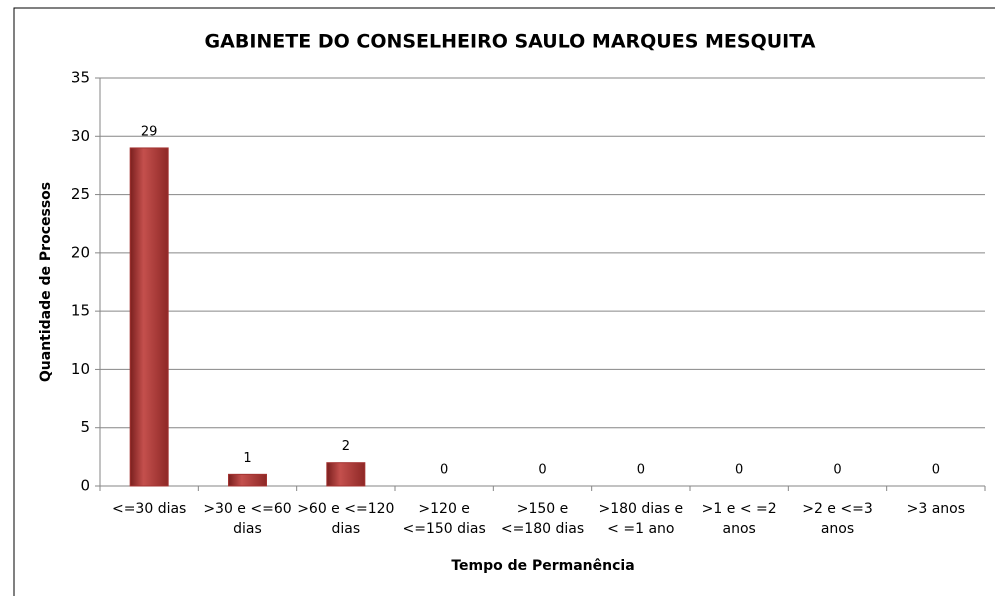 This screenshot has height=596, width=995. I want to click on y-tick-label: 5, so click(85, 427).